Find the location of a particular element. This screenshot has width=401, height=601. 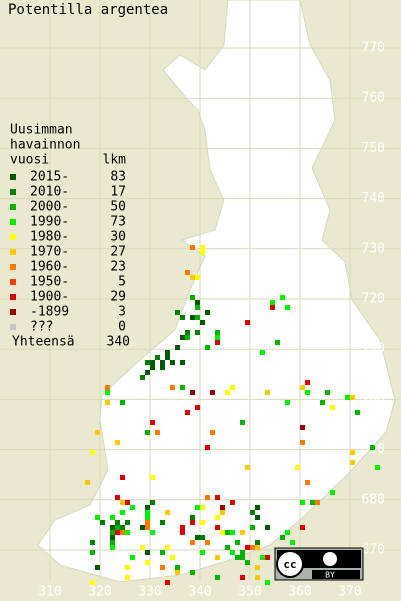

x-tick-label: 310 is located at coordinates (49, 592).